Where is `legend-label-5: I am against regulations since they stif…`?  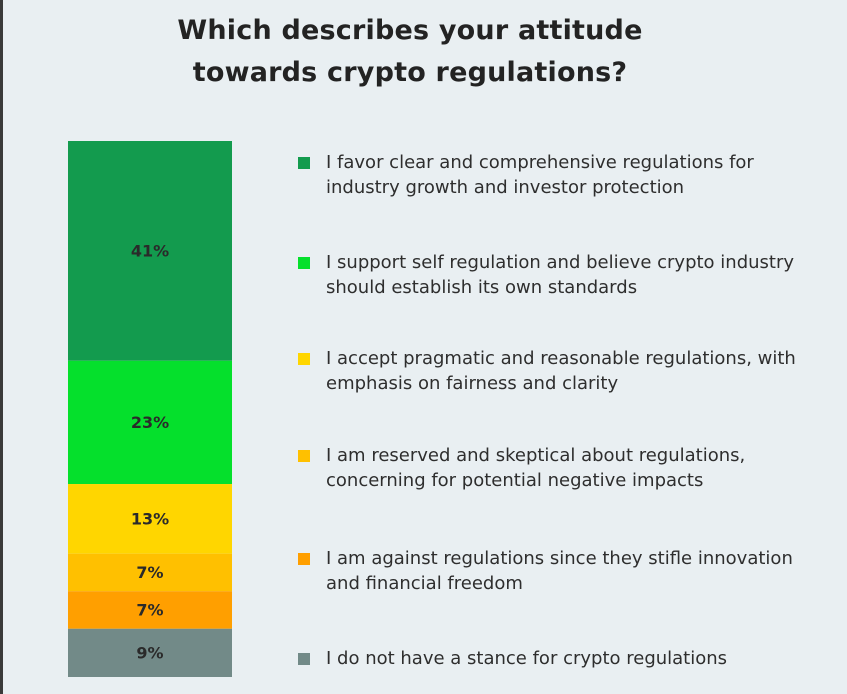 legend-label-5: I am against regulations since they stif… is located at coordinates (559, 571).